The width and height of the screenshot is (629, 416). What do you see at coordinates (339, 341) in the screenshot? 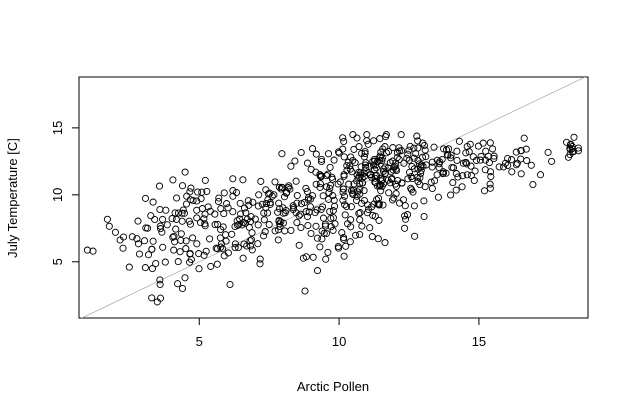
I see `x-tick-label: 10` at bounding box center [339, 341].